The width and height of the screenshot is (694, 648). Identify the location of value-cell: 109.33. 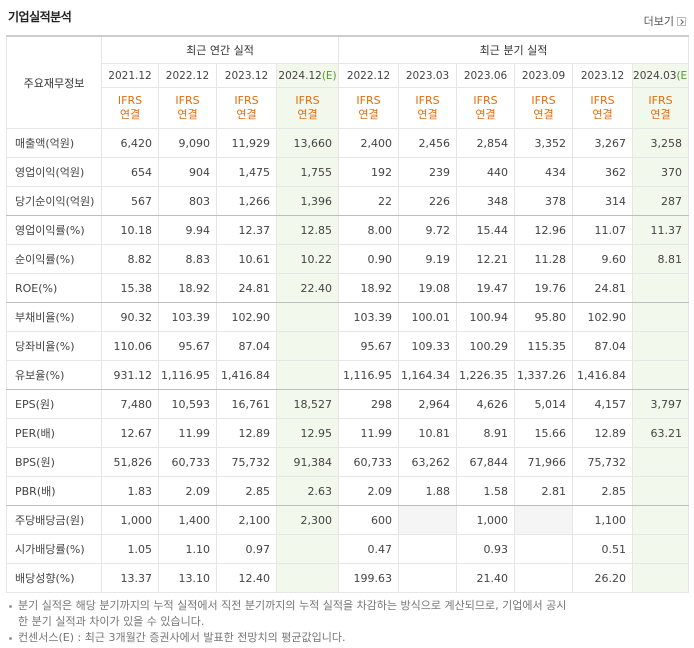
(428, 346).